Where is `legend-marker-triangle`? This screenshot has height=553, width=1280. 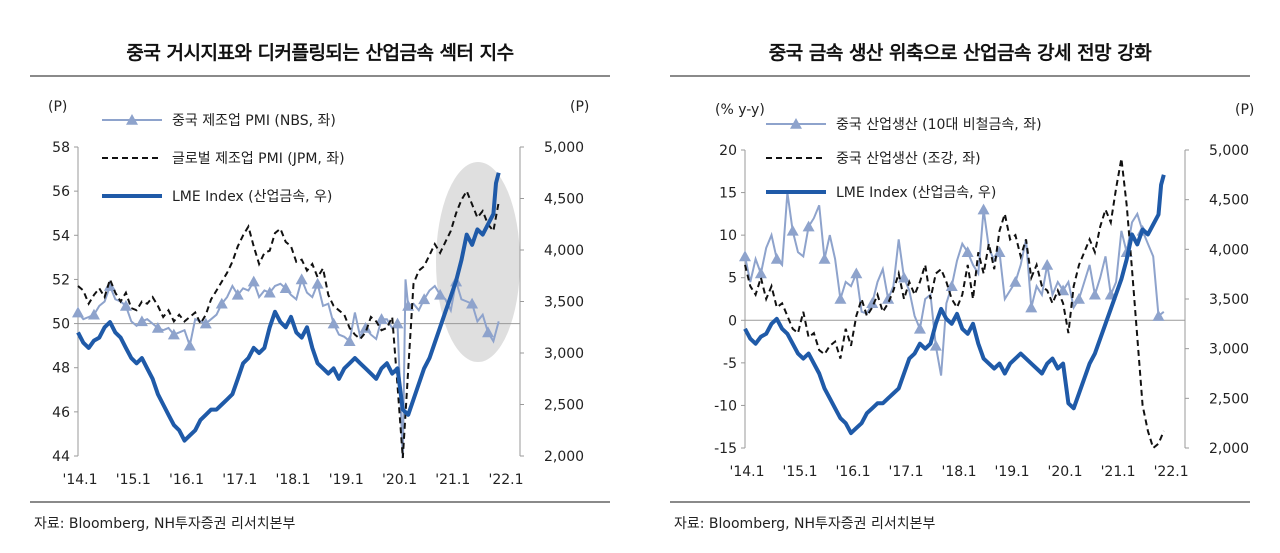 legend-marker-triangle is located at coordinates (796, 123).